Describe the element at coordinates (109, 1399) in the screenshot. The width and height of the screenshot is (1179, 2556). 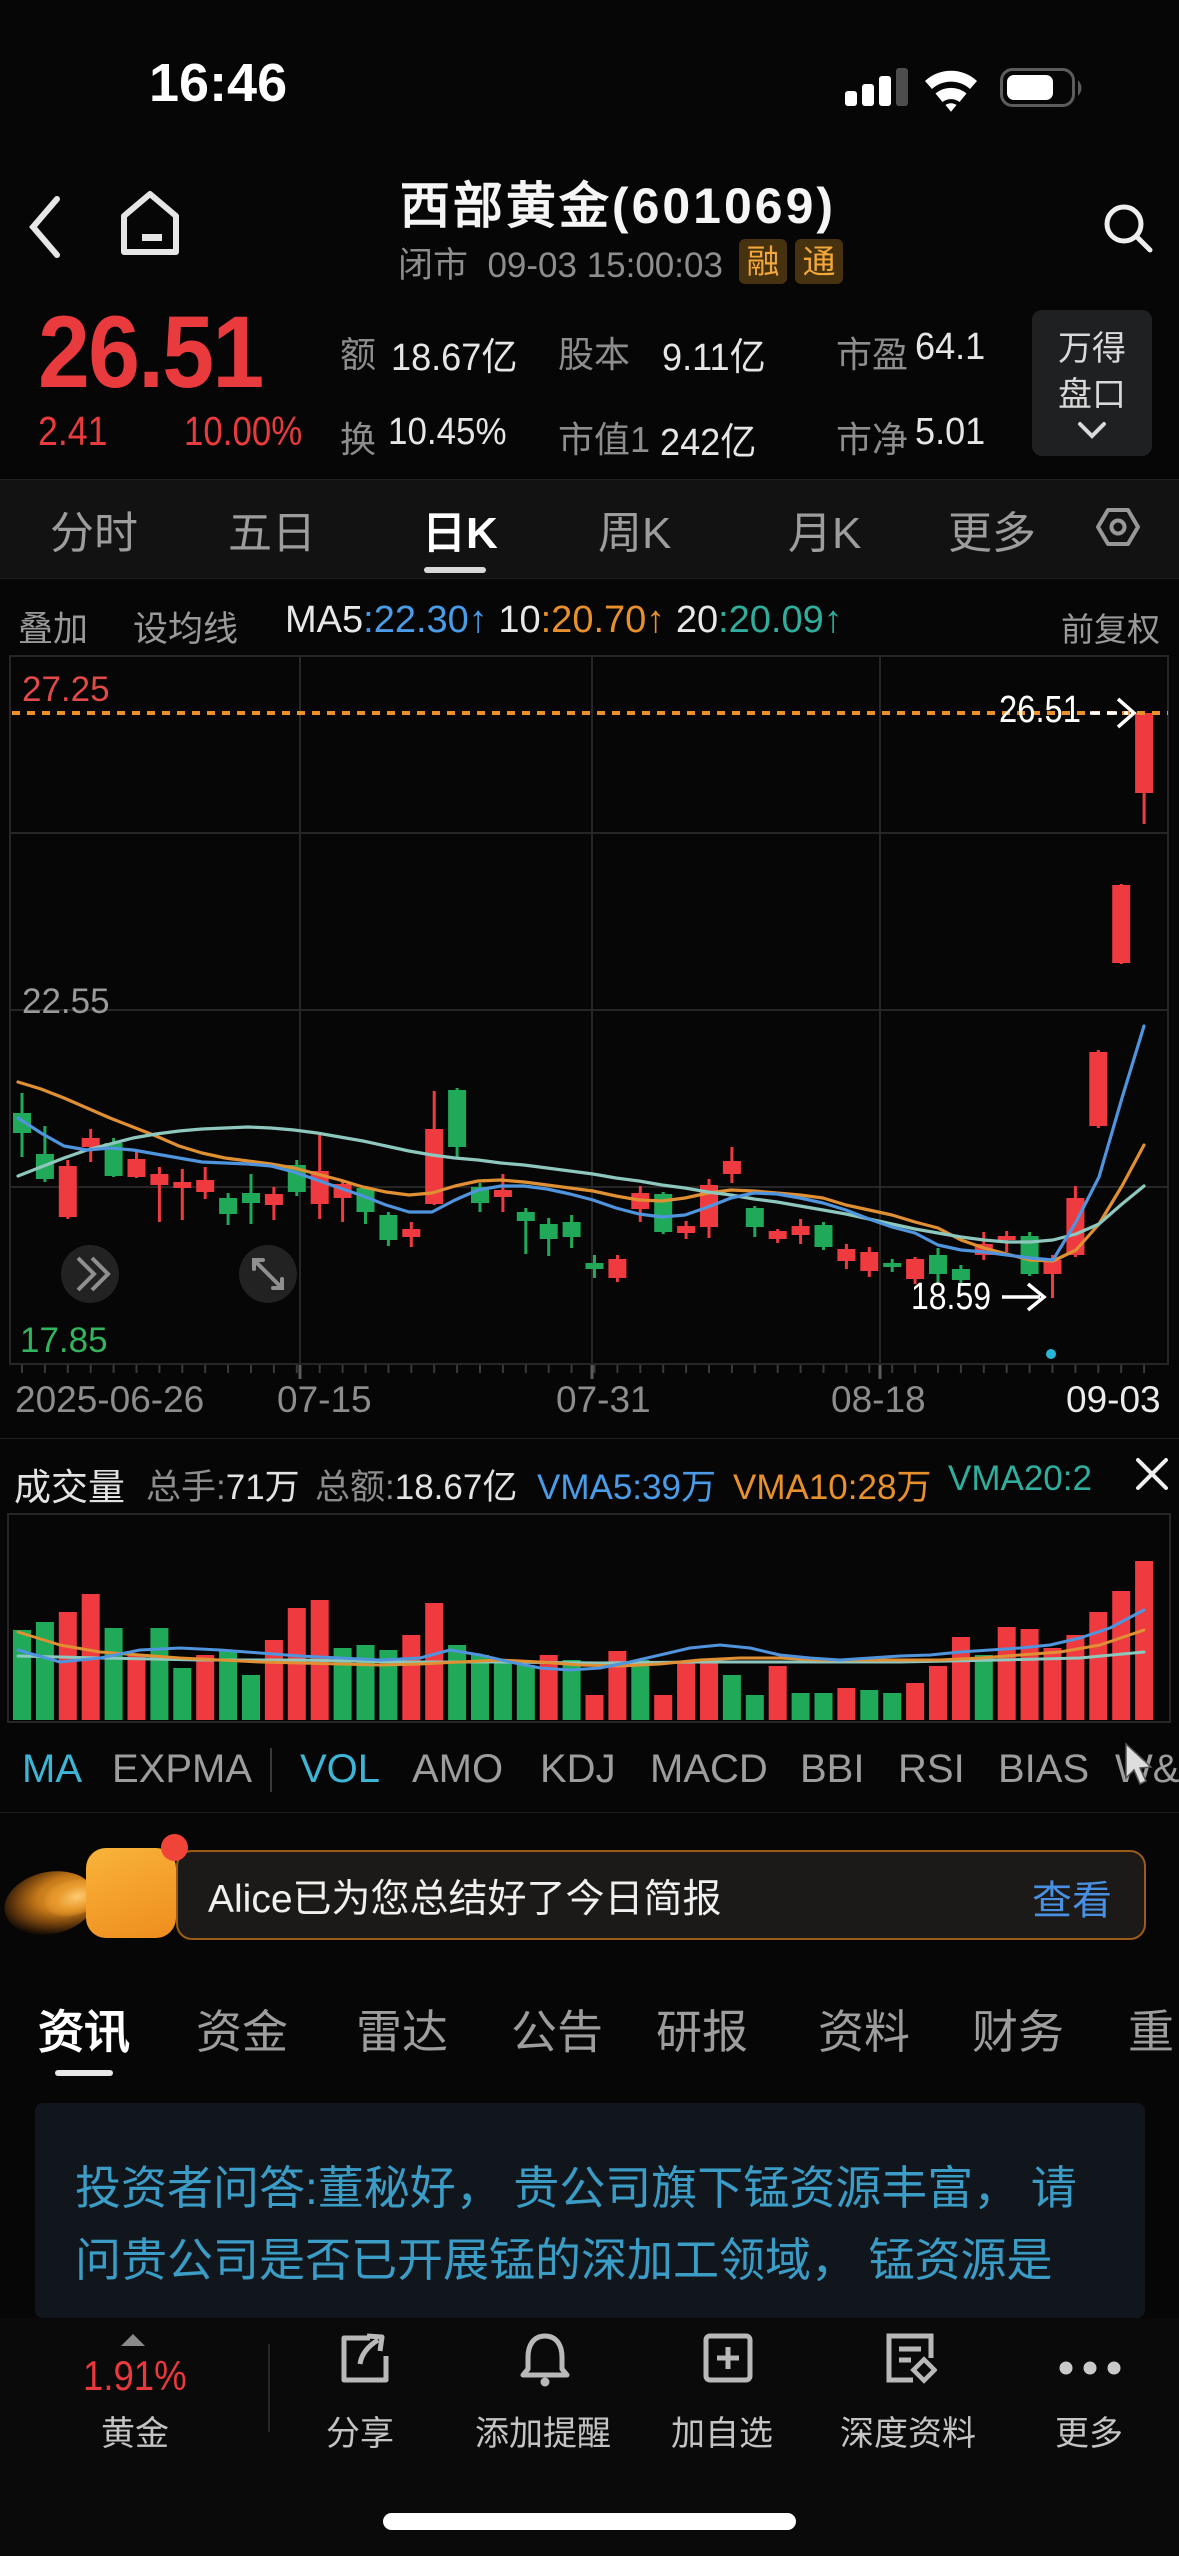
I see `svg-text: 2025-06-26` at that location.